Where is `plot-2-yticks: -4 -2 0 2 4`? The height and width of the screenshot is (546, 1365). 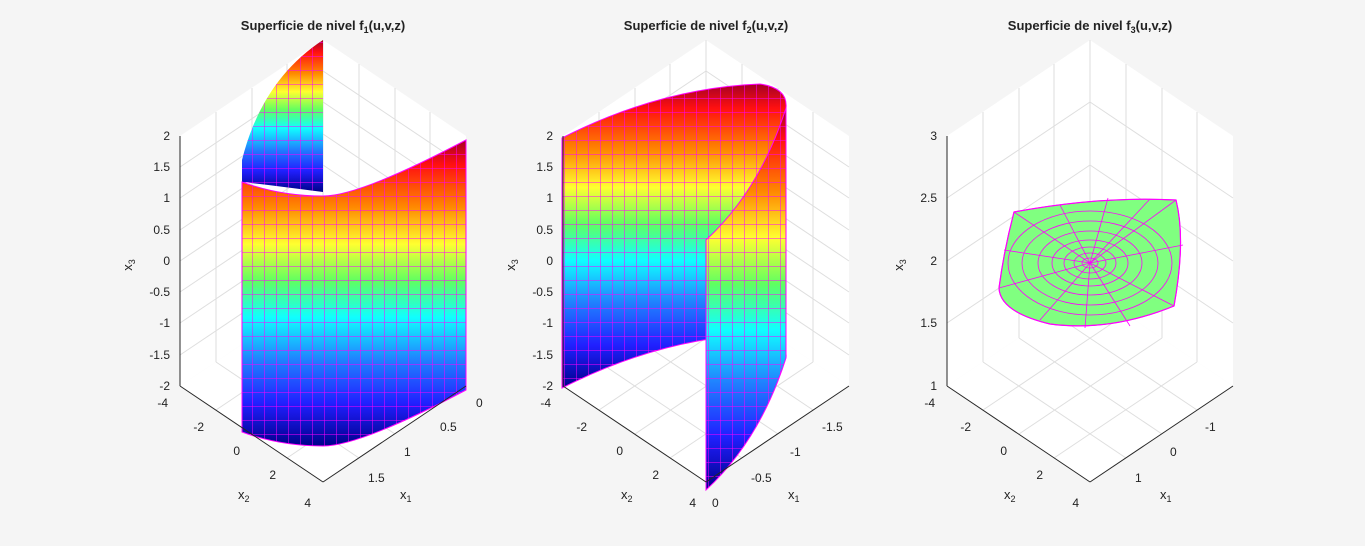 plot-2-yticks: -4 -2 0 2 4 is located at coordinates (618, 453).